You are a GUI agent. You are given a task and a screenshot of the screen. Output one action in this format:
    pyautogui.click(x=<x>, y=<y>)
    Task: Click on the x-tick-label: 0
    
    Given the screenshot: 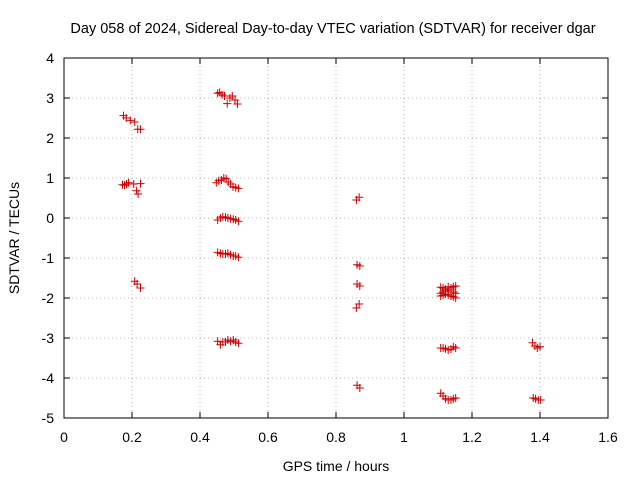 What is the action you would take?
    pyautogui.click(x=64, y=437)
    